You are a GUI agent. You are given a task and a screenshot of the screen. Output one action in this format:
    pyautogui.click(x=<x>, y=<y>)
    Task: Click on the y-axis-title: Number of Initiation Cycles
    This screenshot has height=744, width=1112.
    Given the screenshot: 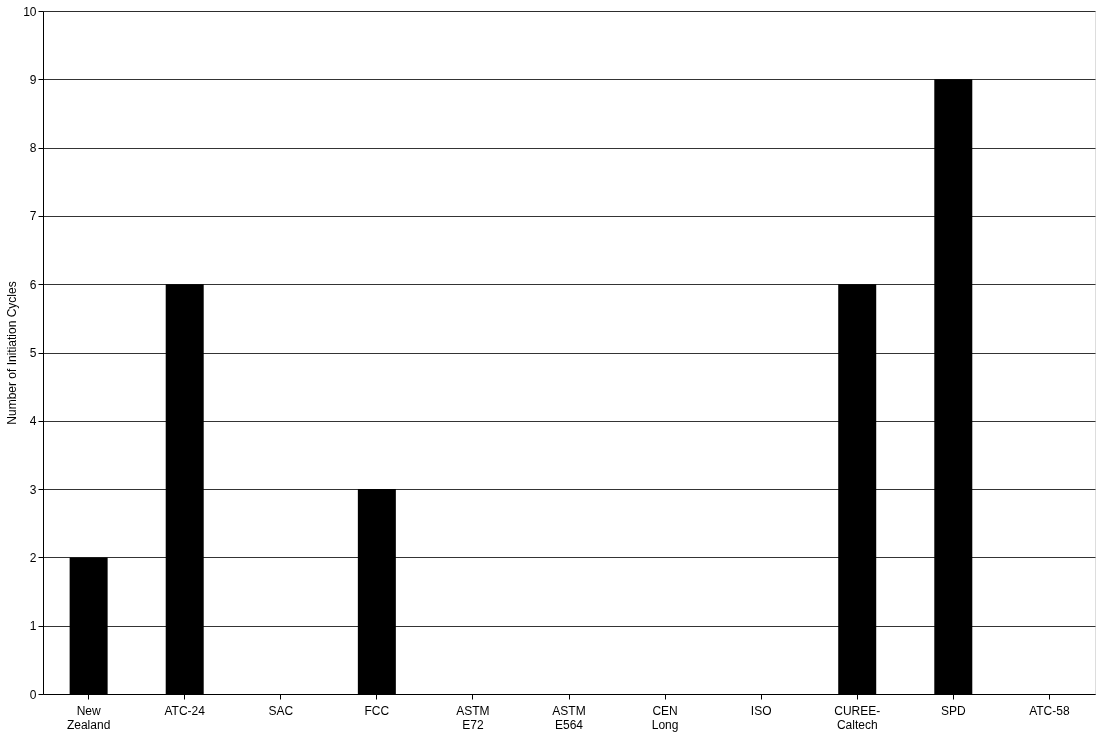 What is the action you would take?
    pyautogui.click(x=12, y=353)
    